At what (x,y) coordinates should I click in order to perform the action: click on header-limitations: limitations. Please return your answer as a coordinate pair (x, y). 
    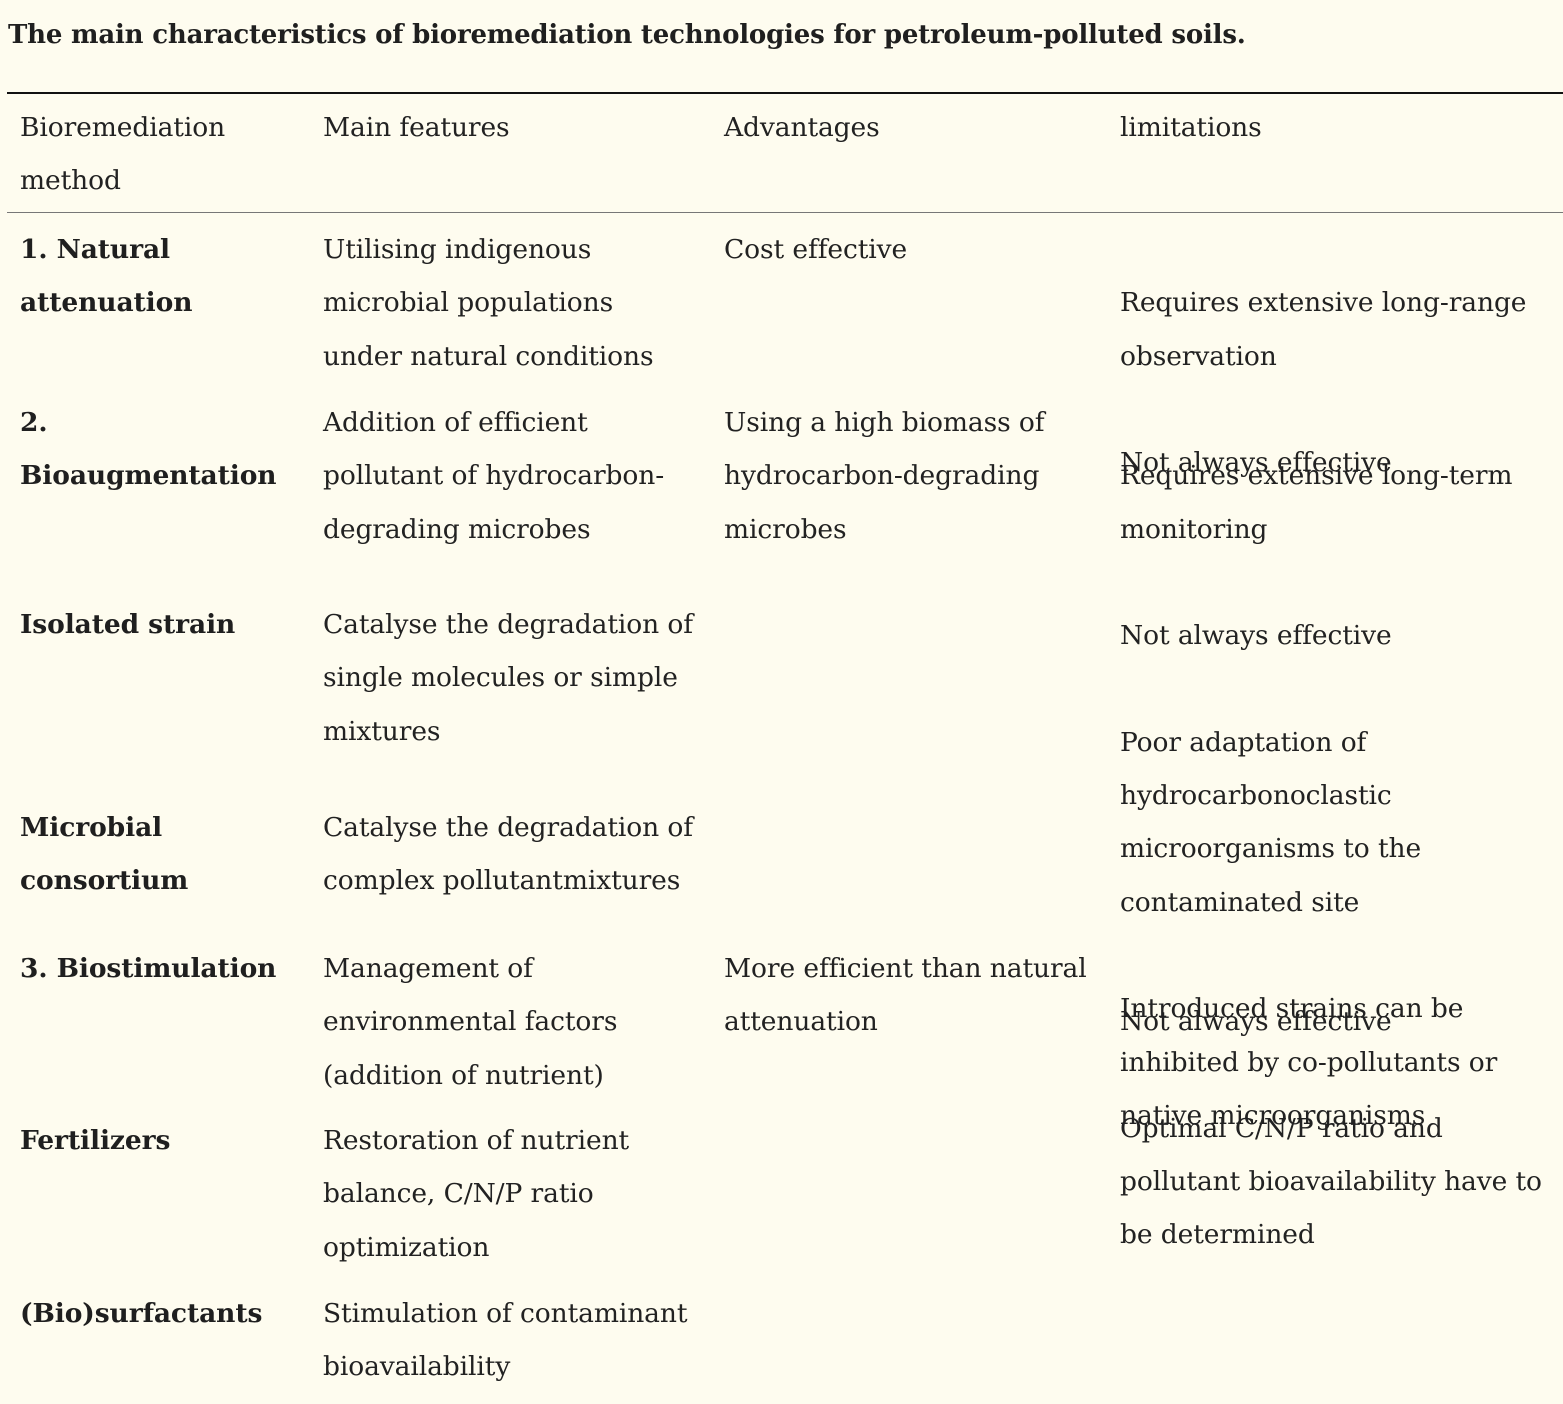
    Looking at the image, I should click on (1191, 127).